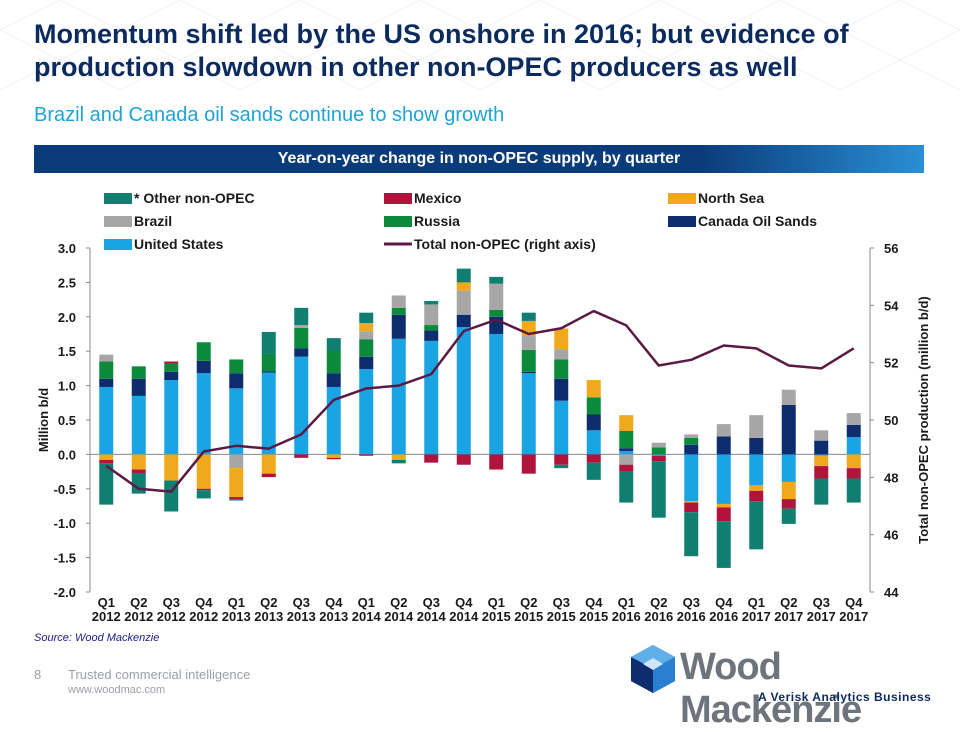 The height and width of the screenshot is (732, 960). I want to click on y-tick-label: -1.0, so click(65, 523).